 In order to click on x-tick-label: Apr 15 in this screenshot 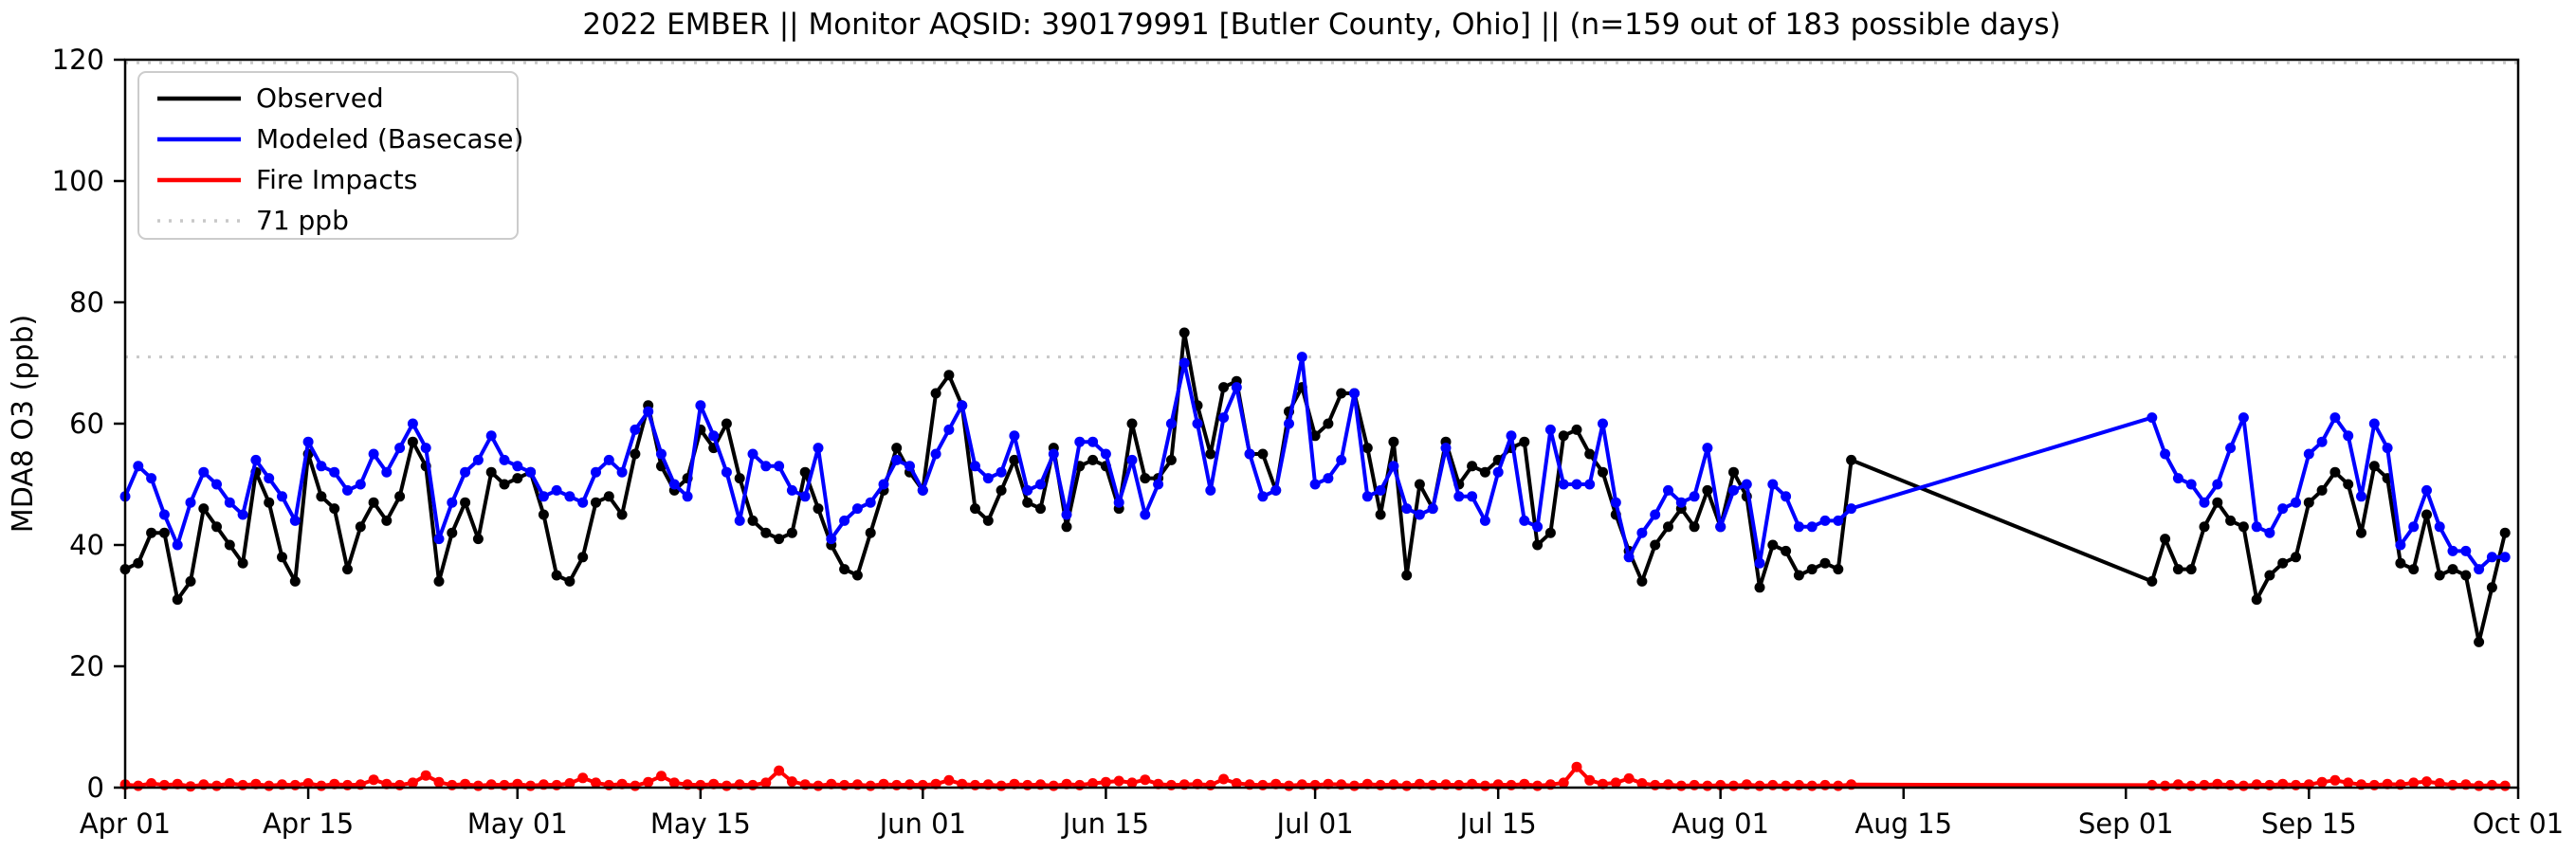, I will do `click(308, 824)`.